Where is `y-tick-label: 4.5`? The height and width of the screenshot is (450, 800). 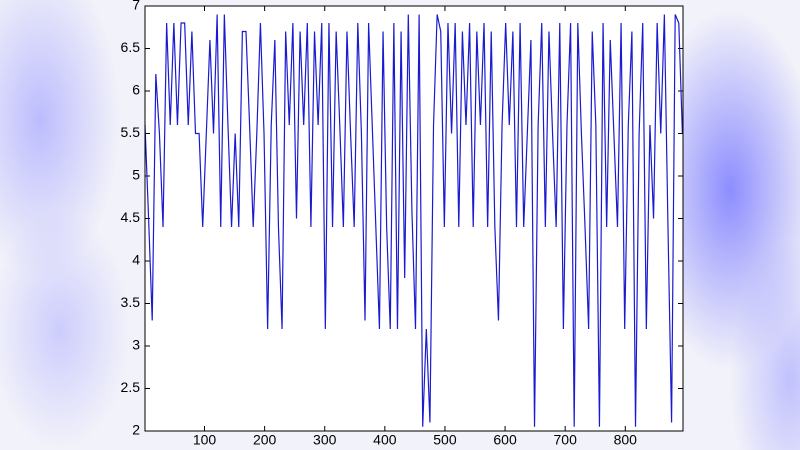 y-tick-label: 4.5 is located at coordinates (131, 217).